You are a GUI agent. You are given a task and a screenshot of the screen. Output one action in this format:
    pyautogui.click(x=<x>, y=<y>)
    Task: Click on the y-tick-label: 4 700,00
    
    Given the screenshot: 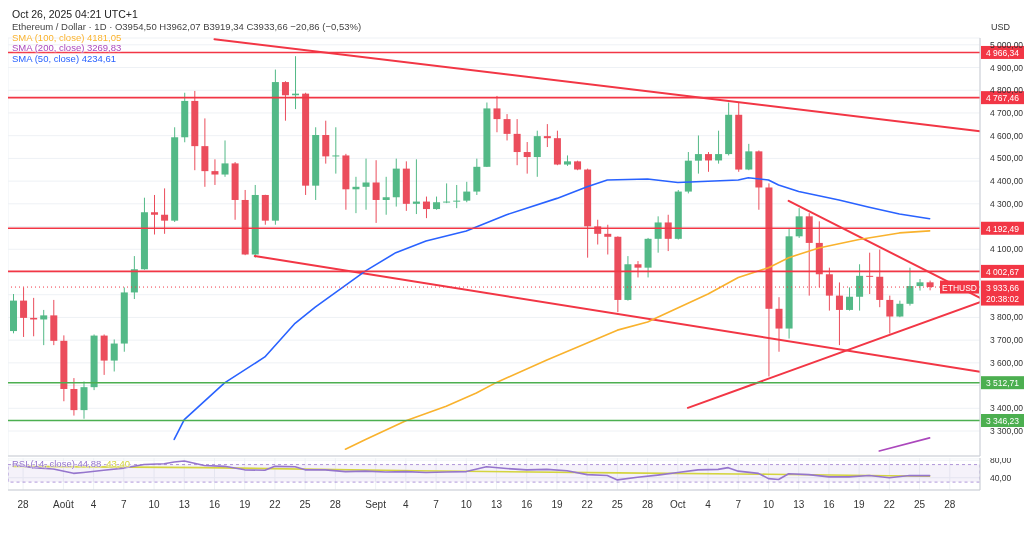 What is the action you would take?
    pyautogui.click(x=1007, y=112)
    